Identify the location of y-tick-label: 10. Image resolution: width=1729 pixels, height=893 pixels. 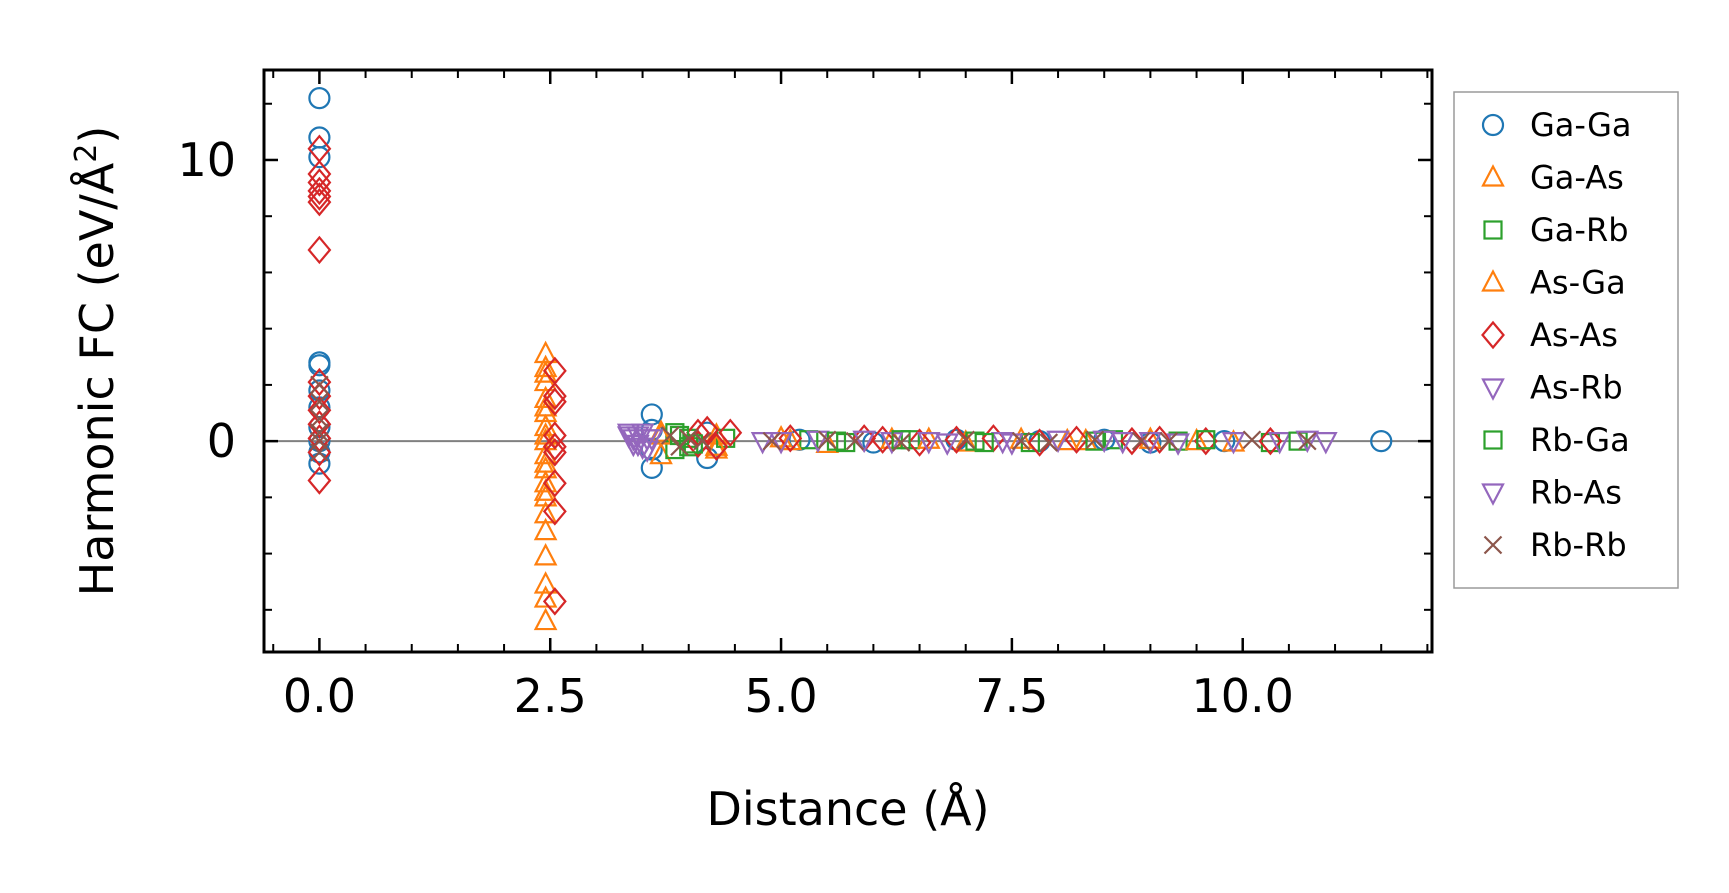
(206, 160).